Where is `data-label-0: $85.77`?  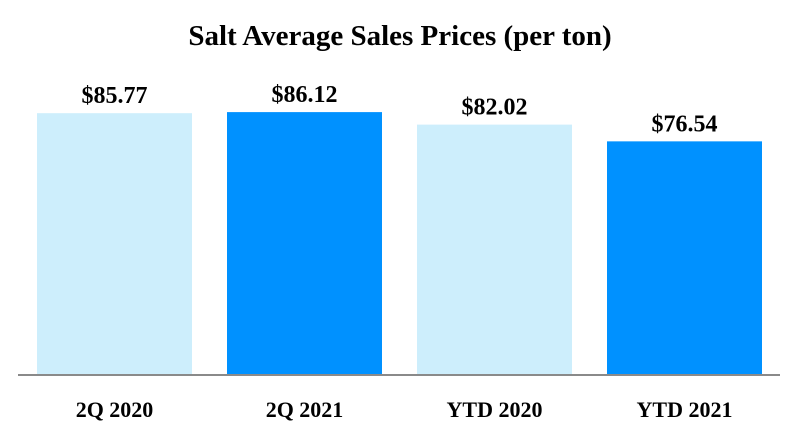 data-label-0: $85.77 is located at coordinates (115, 96).